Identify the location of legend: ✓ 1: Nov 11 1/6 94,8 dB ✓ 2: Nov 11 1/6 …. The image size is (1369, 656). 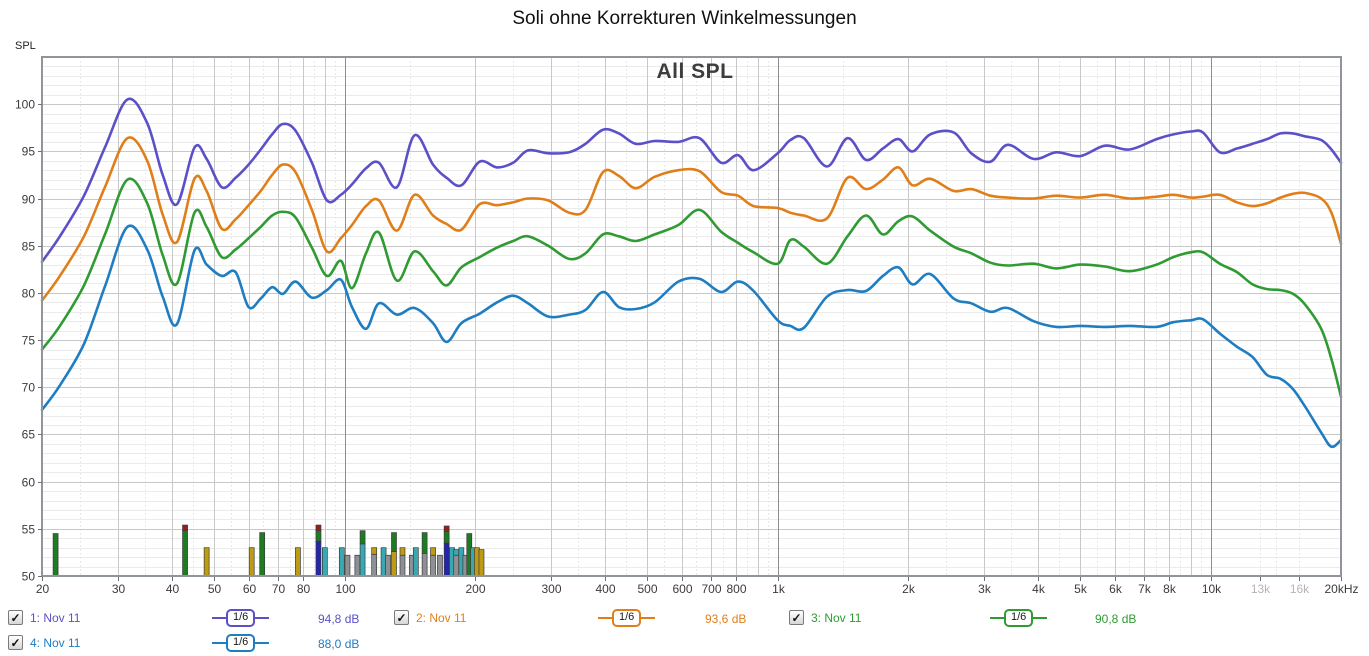
(684, 629).